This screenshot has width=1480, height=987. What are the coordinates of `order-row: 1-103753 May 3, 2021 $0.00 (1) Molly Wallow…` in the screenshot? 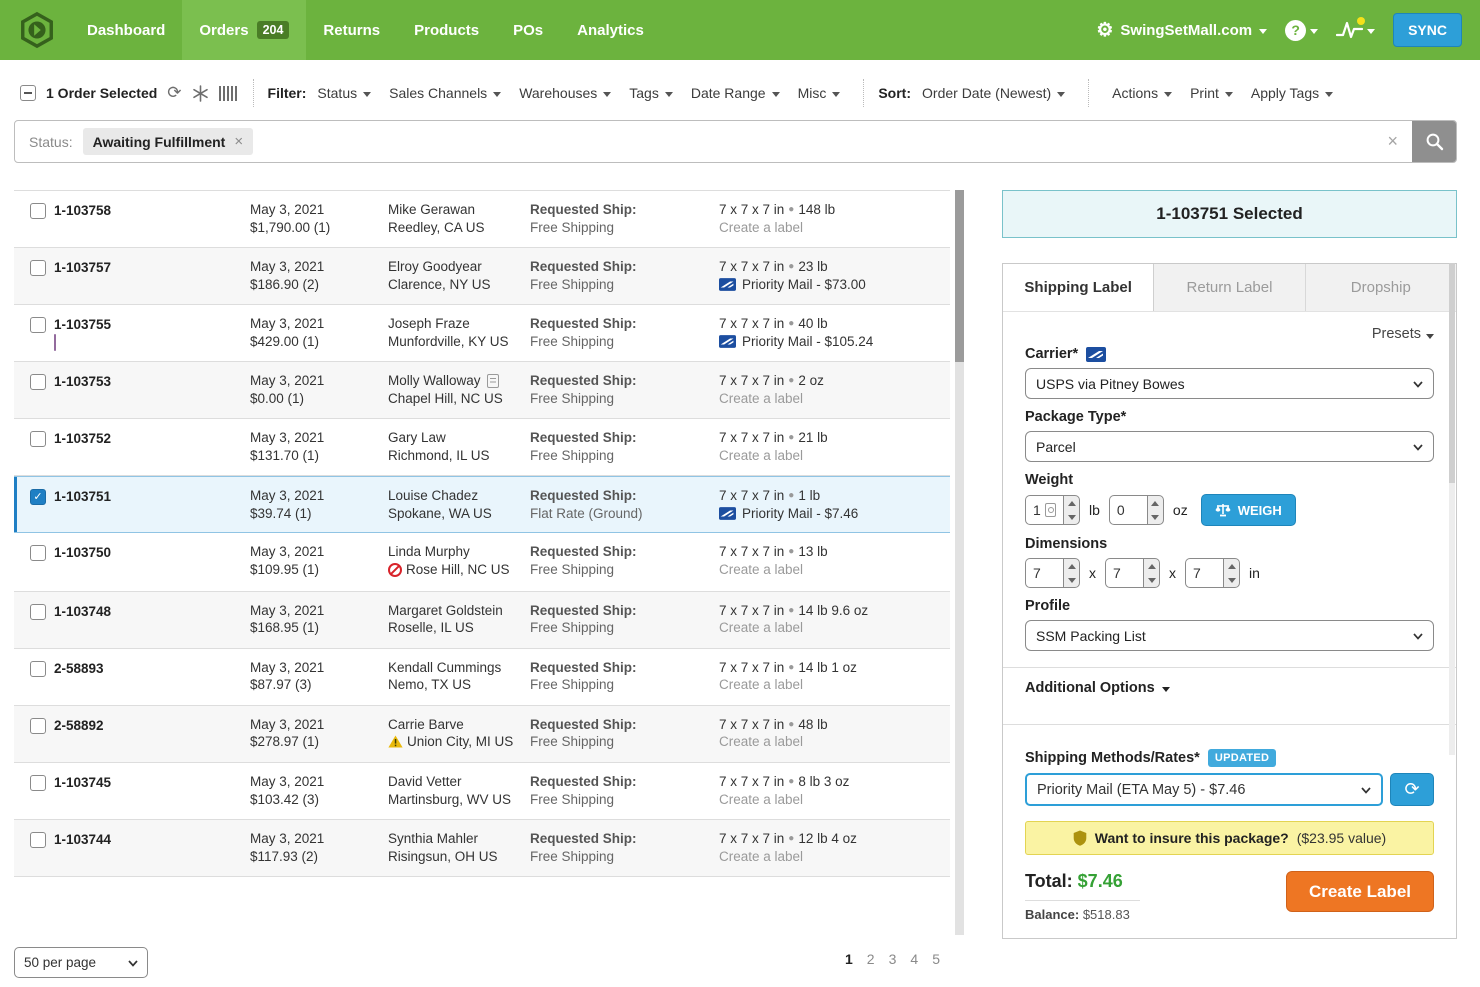 It's located at (482, 390).